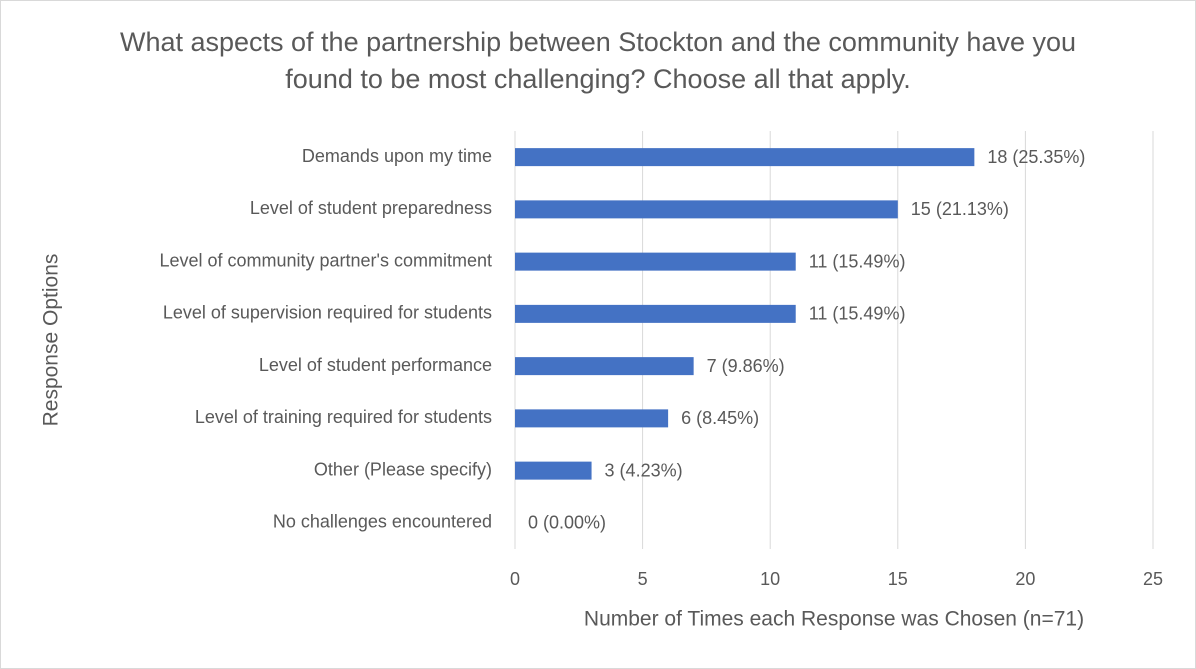 This screenshot has width=1196, height=669. I want to click on x-tick-label: 20, so click(1025, 579).